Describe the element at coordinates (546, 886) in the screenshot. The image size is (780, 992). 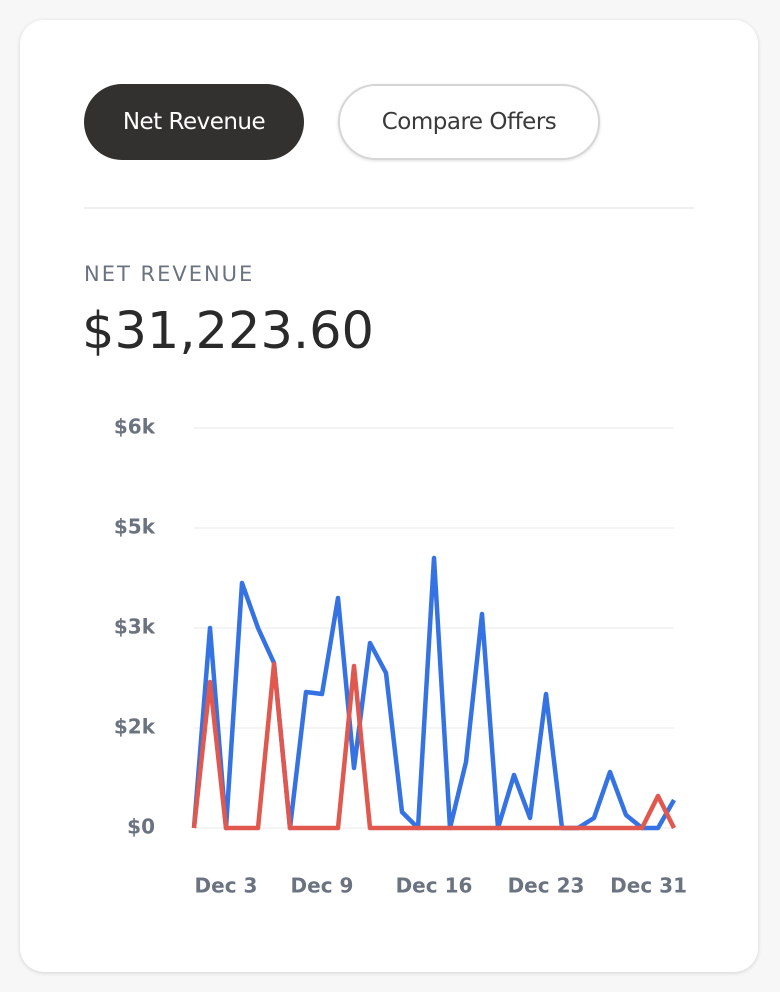
I see `x-tick-label: Dec 23` at that location.